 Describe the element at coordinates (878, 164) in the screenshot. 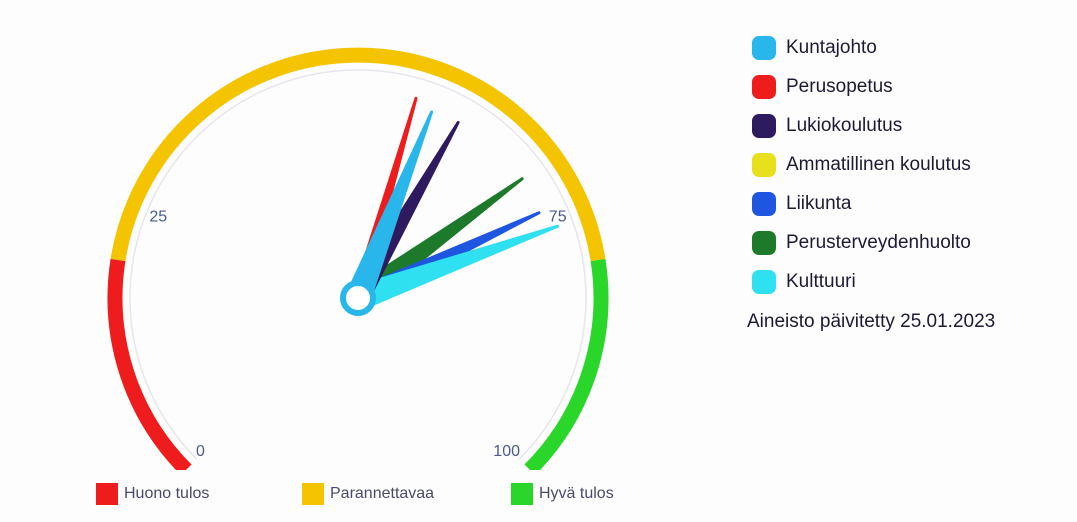

I see `legend-label: Ammatillinen koulutus` at that location.